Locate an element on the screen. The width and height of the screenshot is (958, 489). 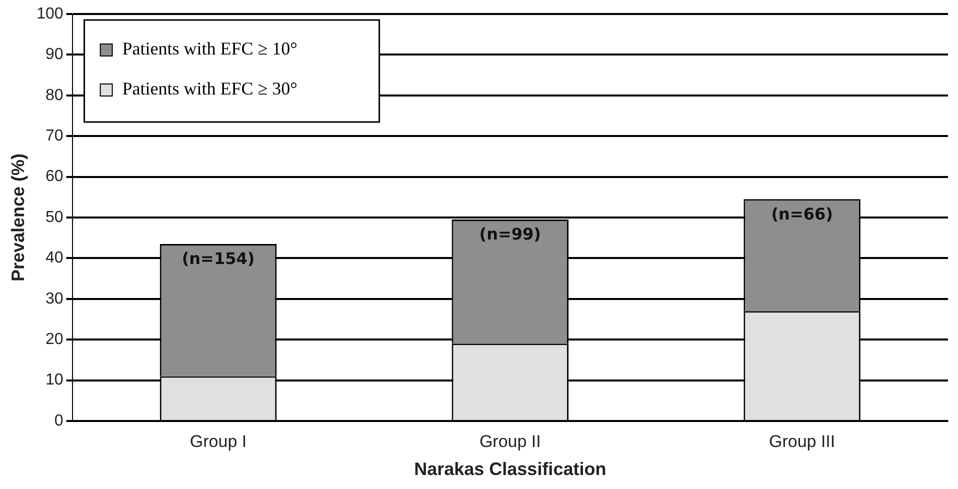
y-tick-label: 20 is located at coordinates (55, 339).